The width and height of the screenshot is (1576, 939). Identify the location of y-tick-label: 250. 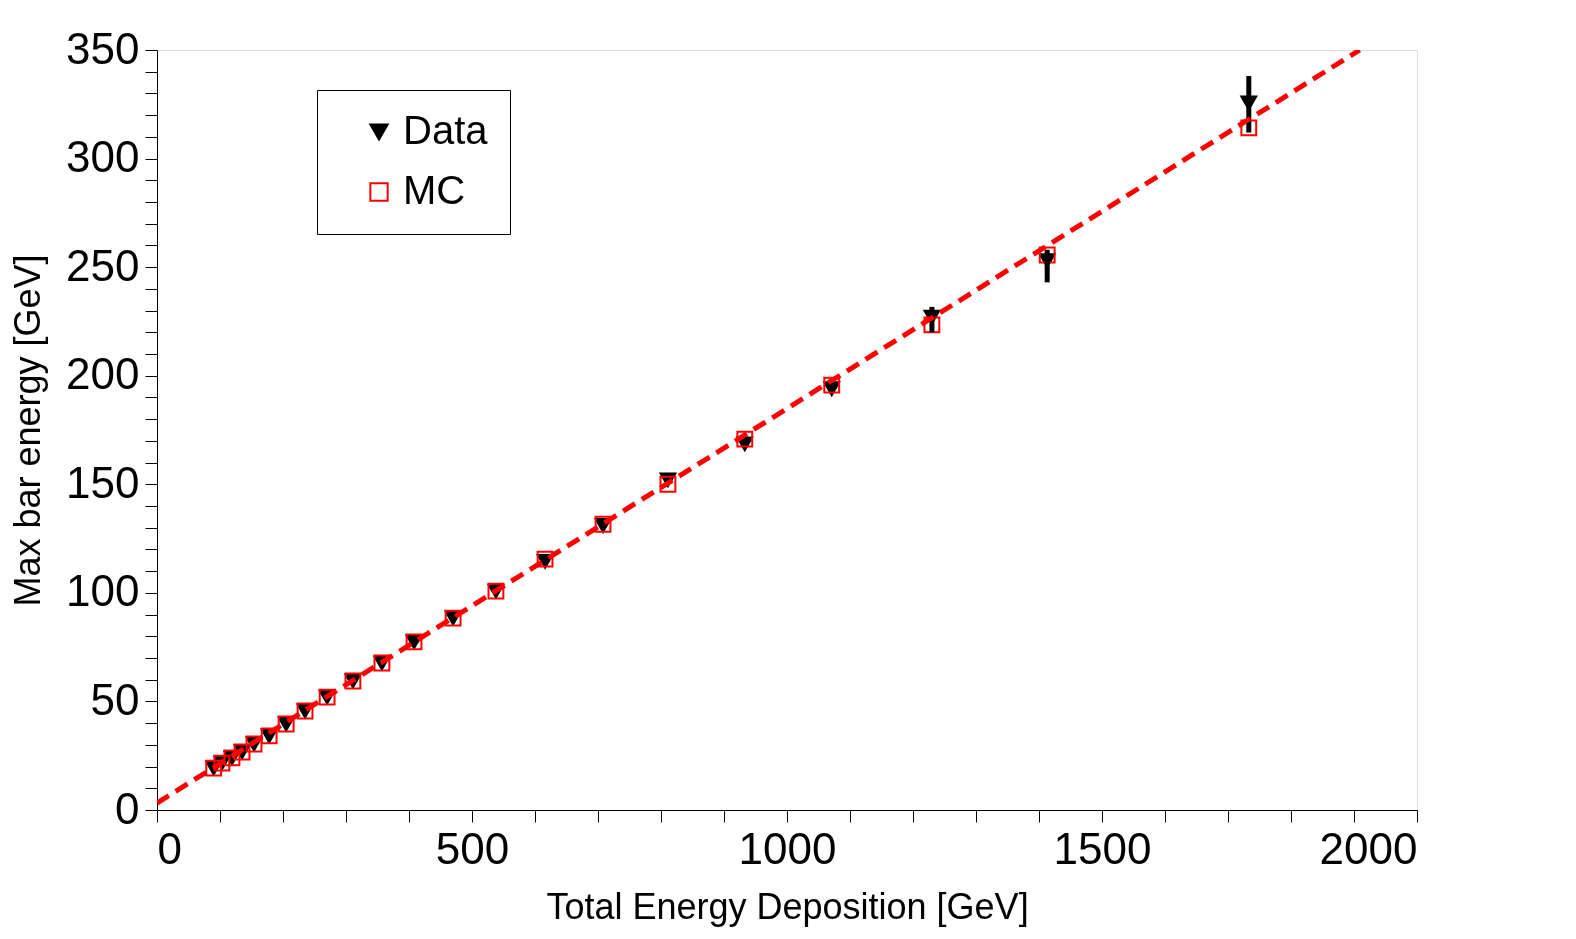
(103, 265).